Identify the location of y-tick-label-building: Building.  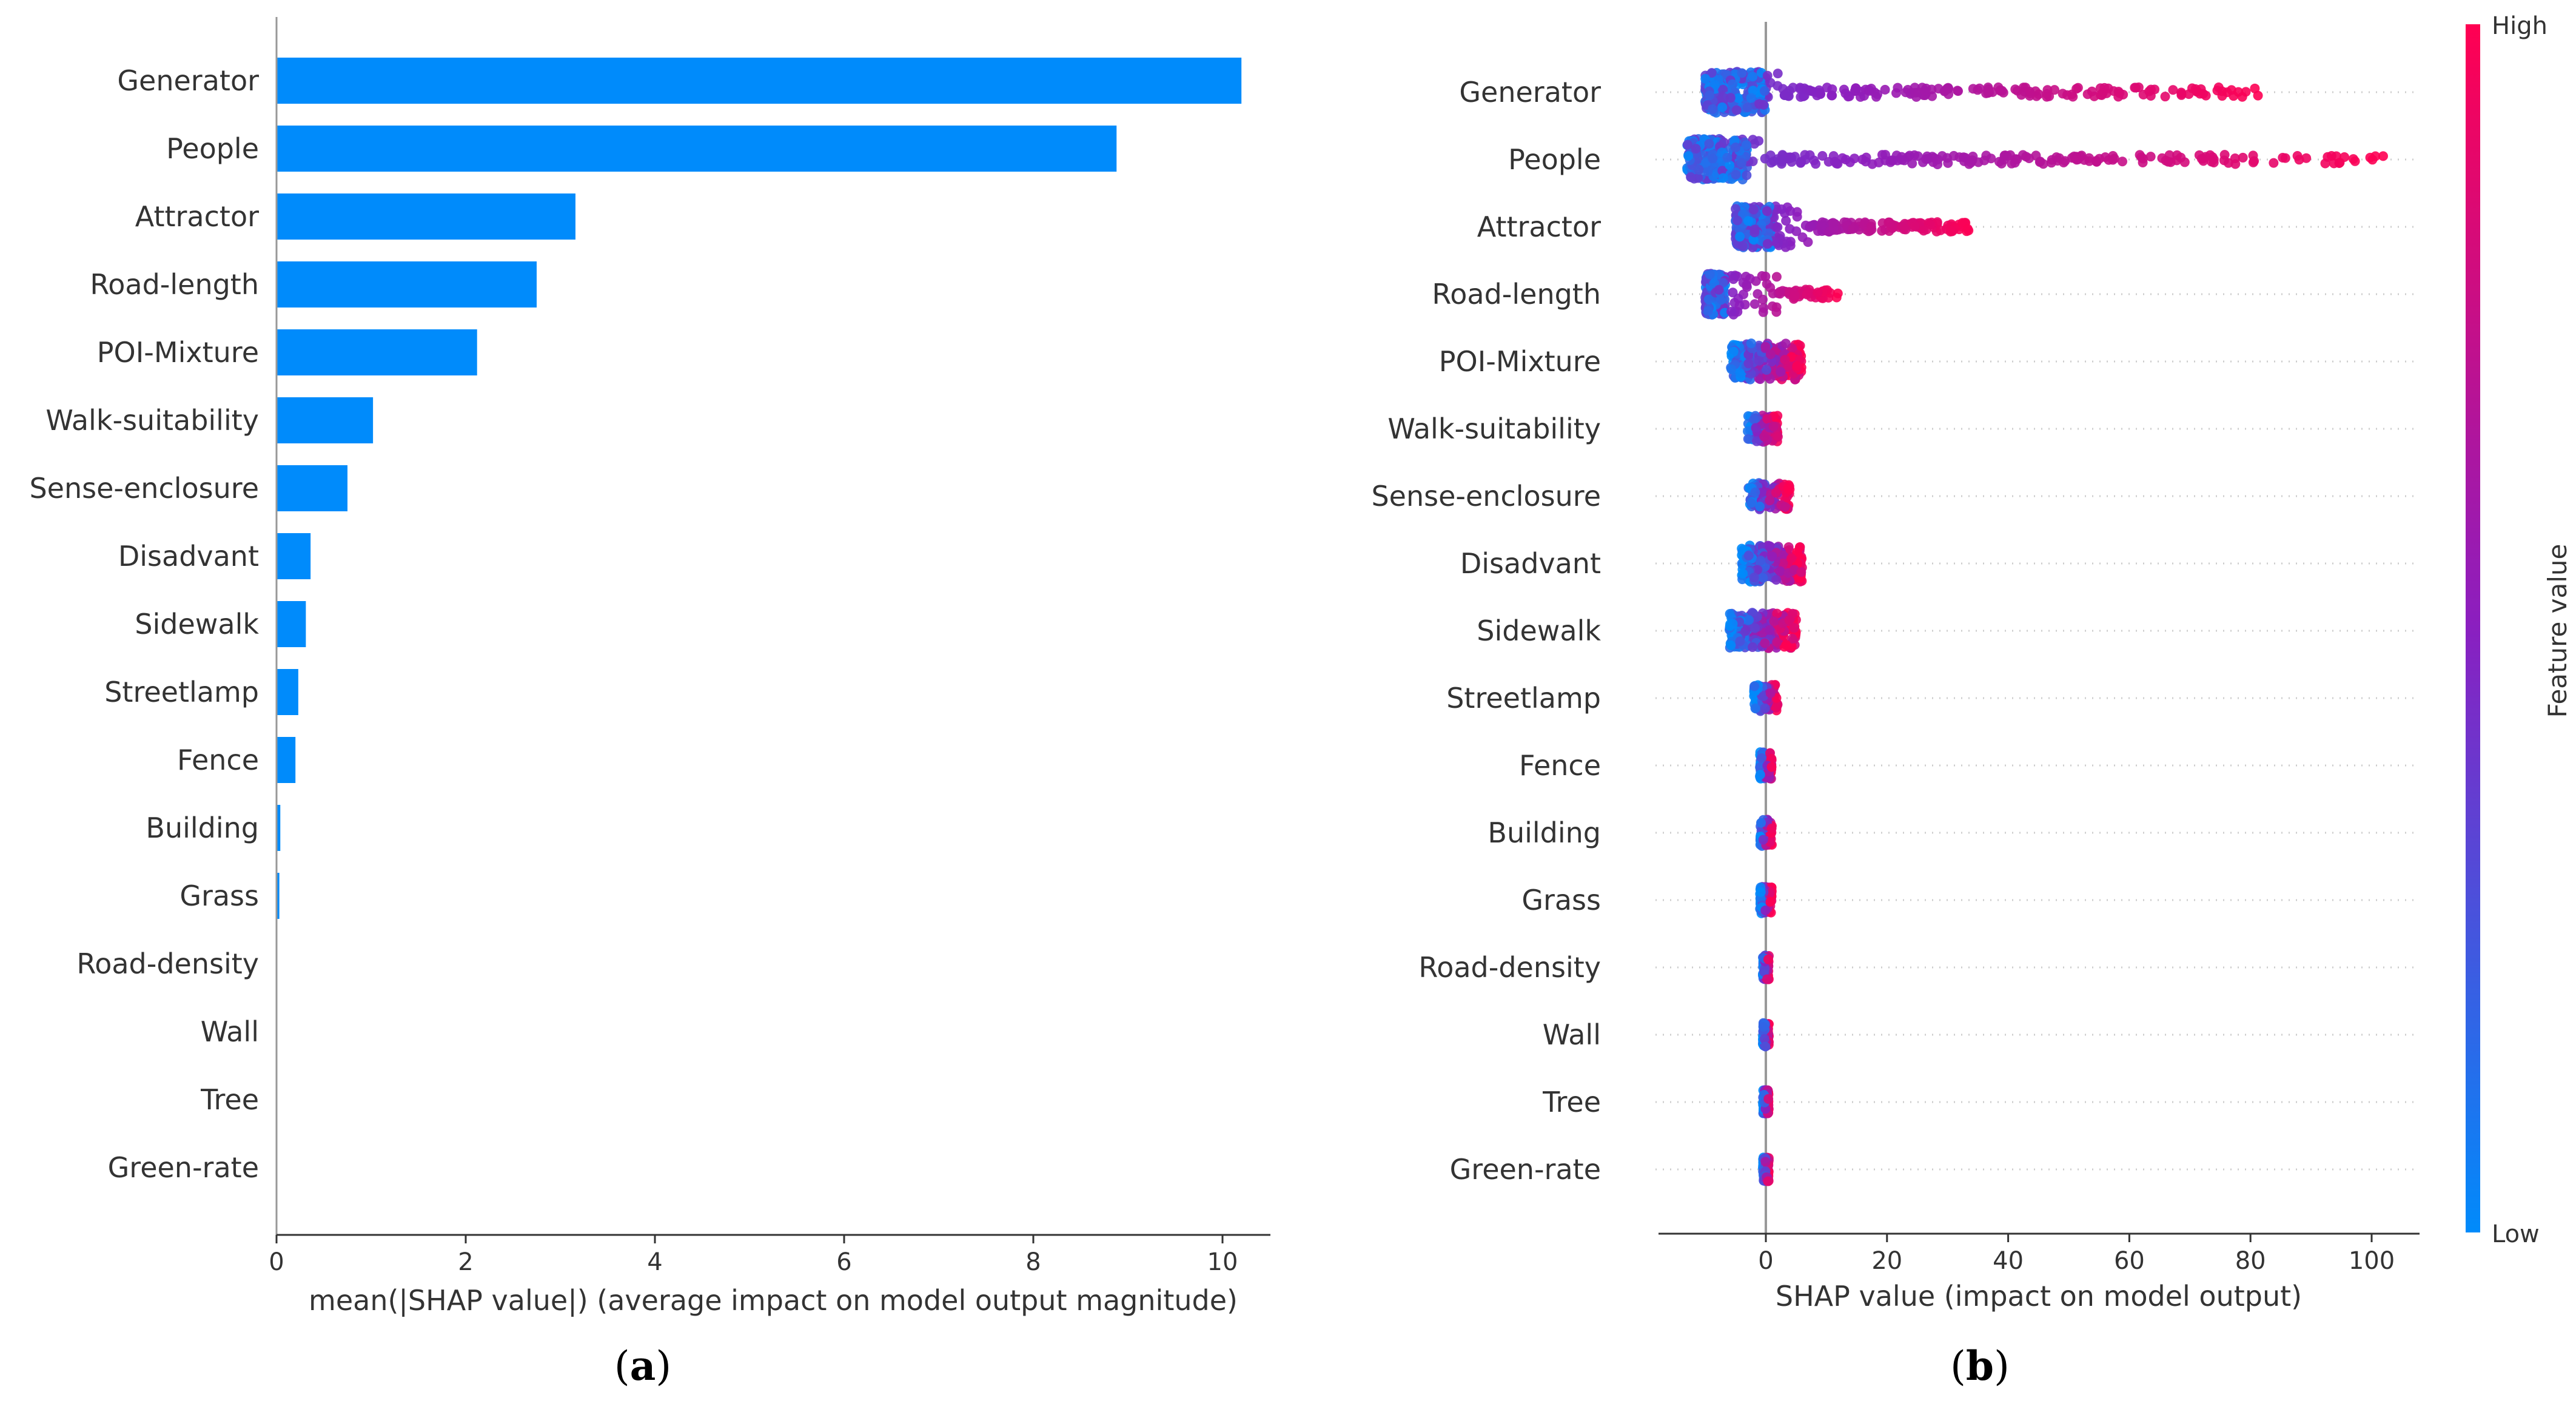
(202, 828).